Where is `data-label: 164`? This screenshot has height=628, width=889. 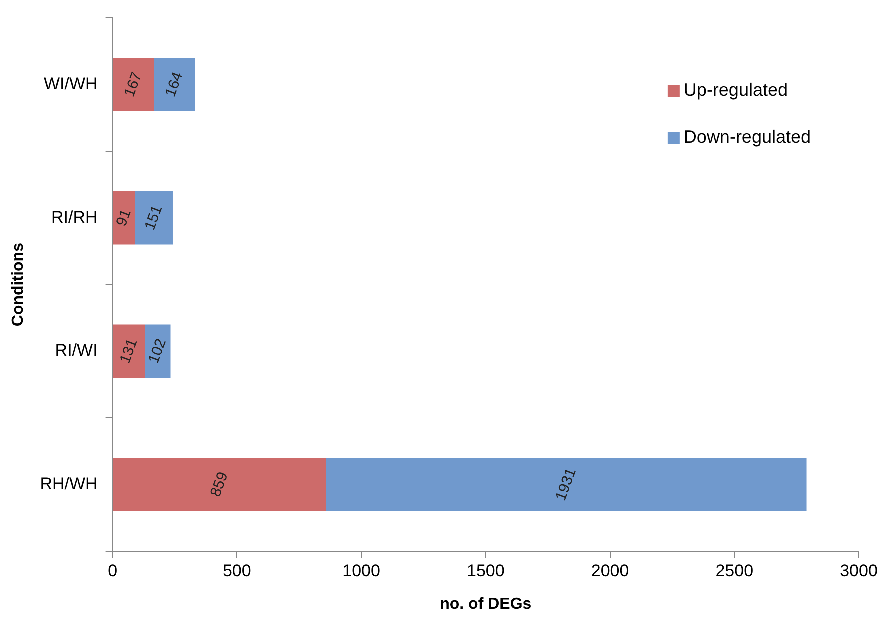 data-label: 164 is located at coordinates (174, 85).